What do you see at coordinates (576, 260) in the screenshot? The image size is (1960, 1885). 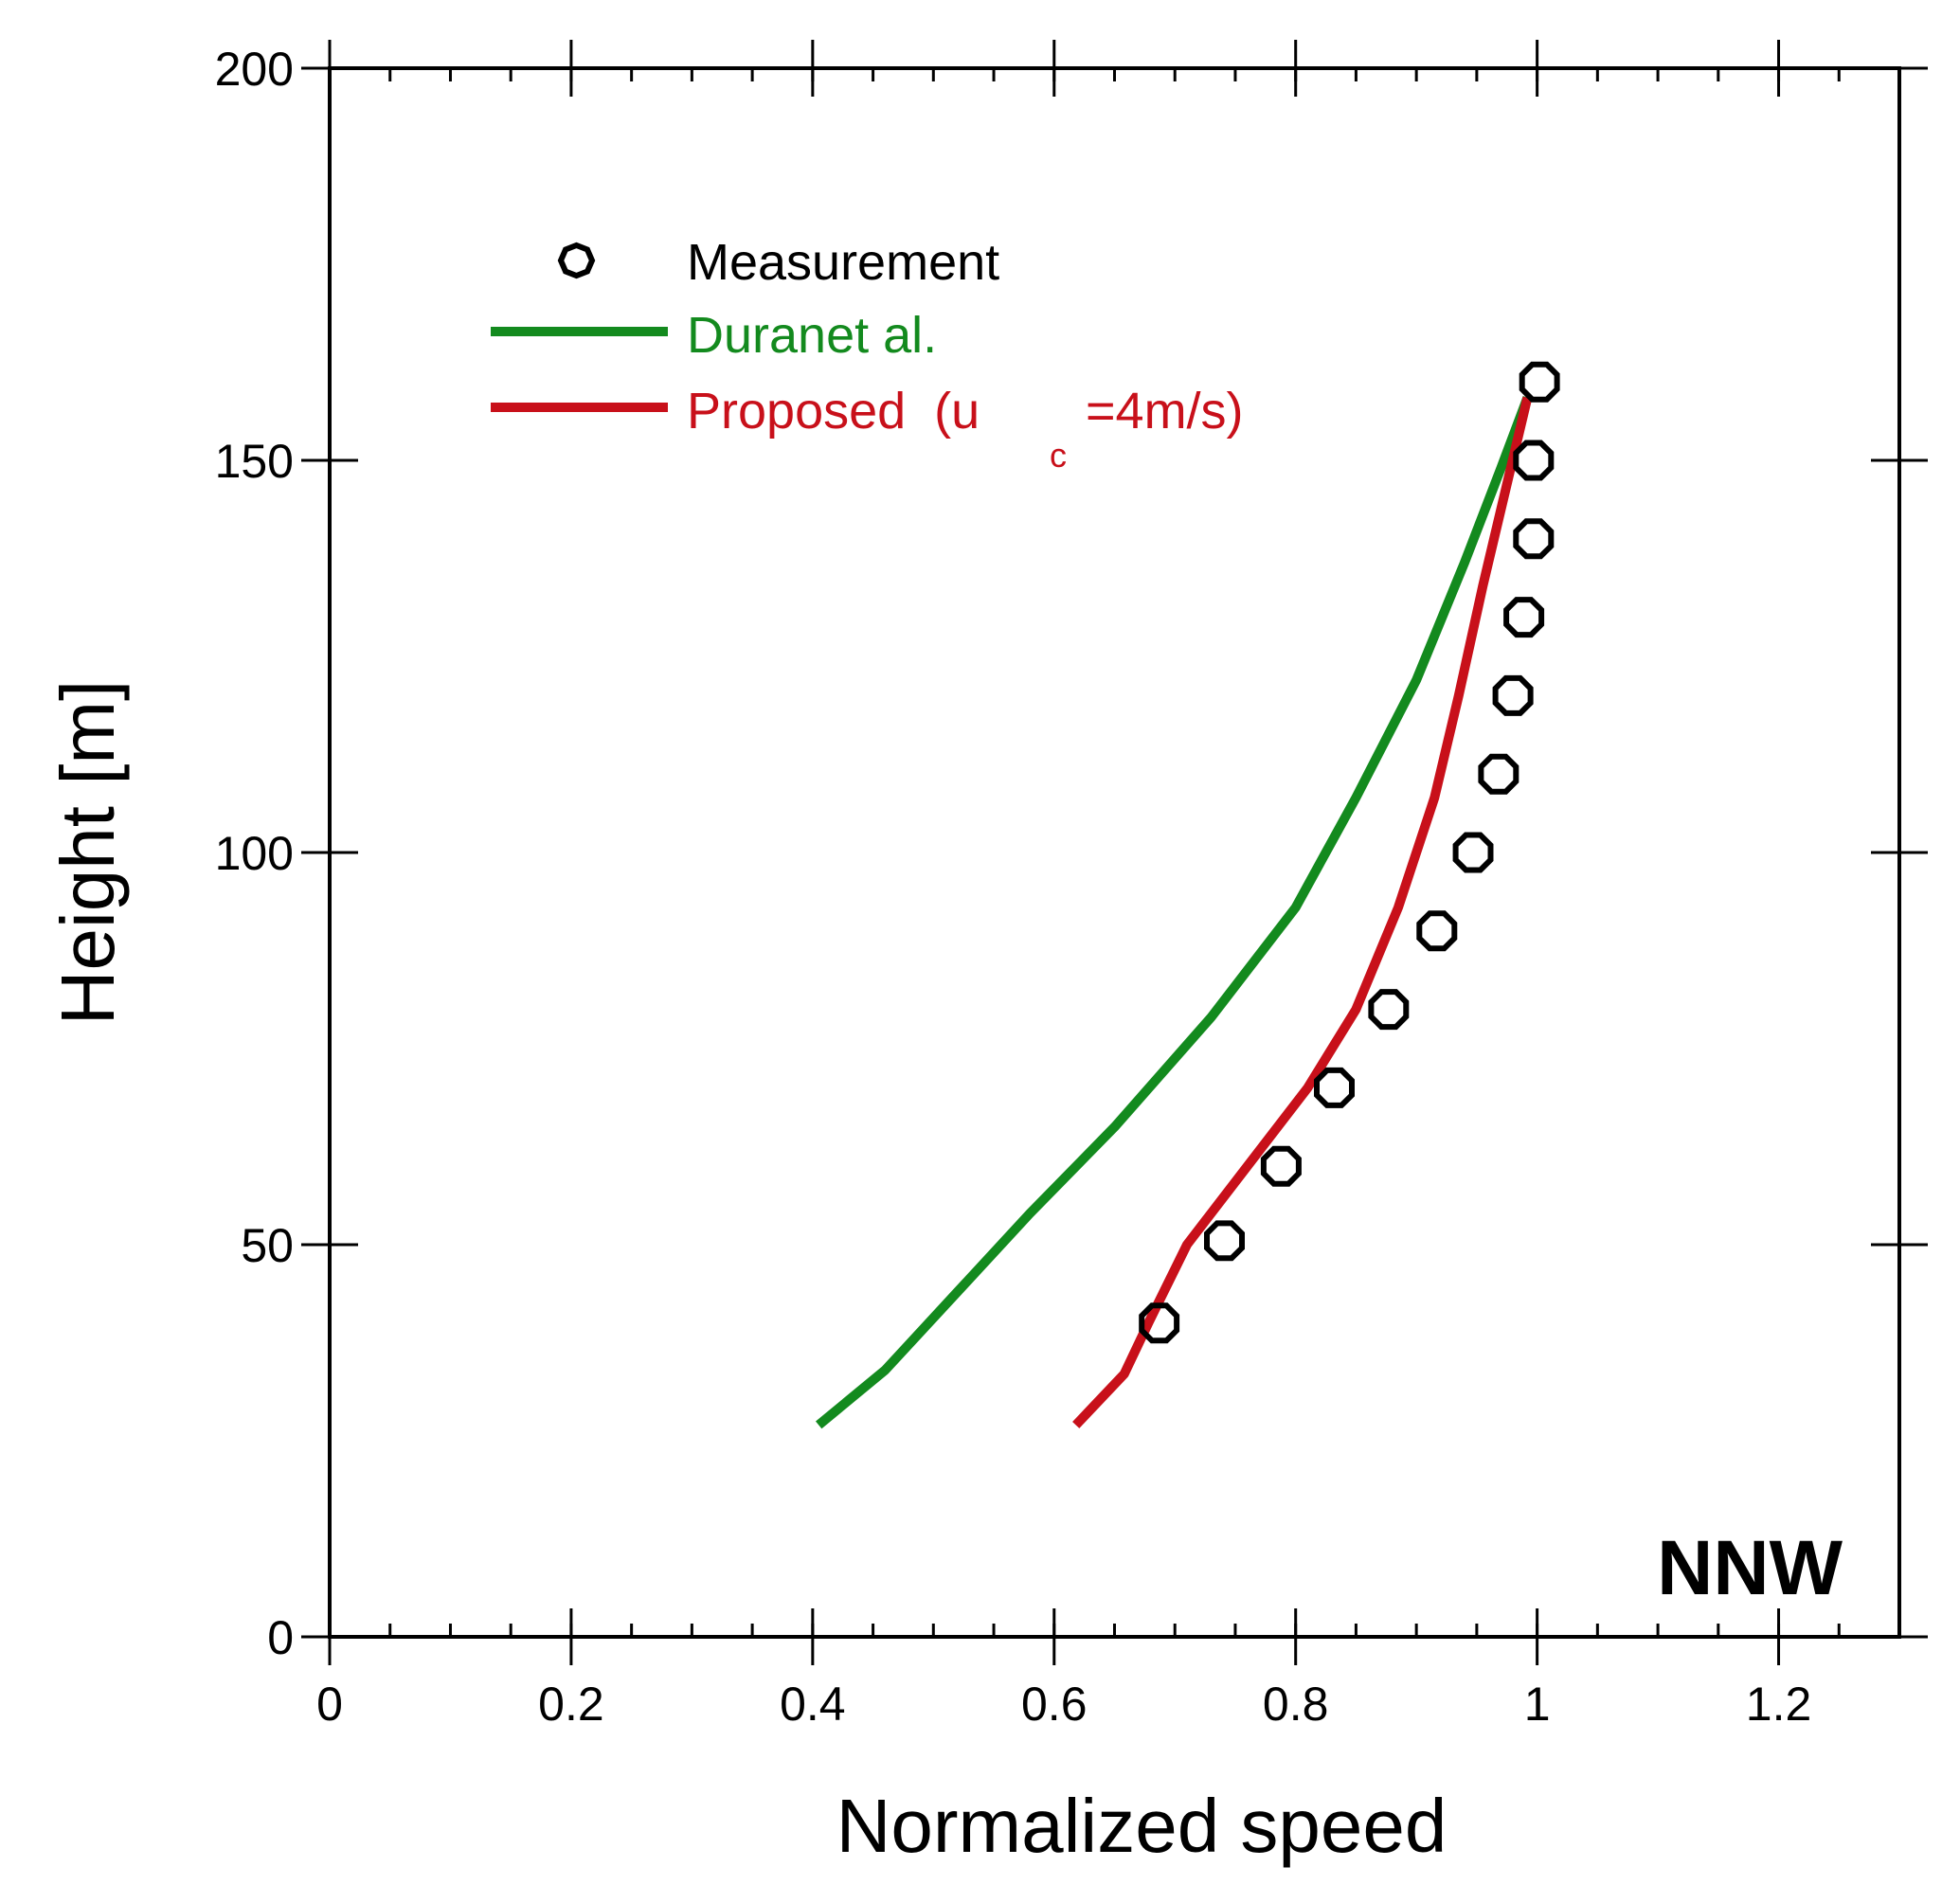 I see `legend-marker-octagon` at bounding box center [576, 260].